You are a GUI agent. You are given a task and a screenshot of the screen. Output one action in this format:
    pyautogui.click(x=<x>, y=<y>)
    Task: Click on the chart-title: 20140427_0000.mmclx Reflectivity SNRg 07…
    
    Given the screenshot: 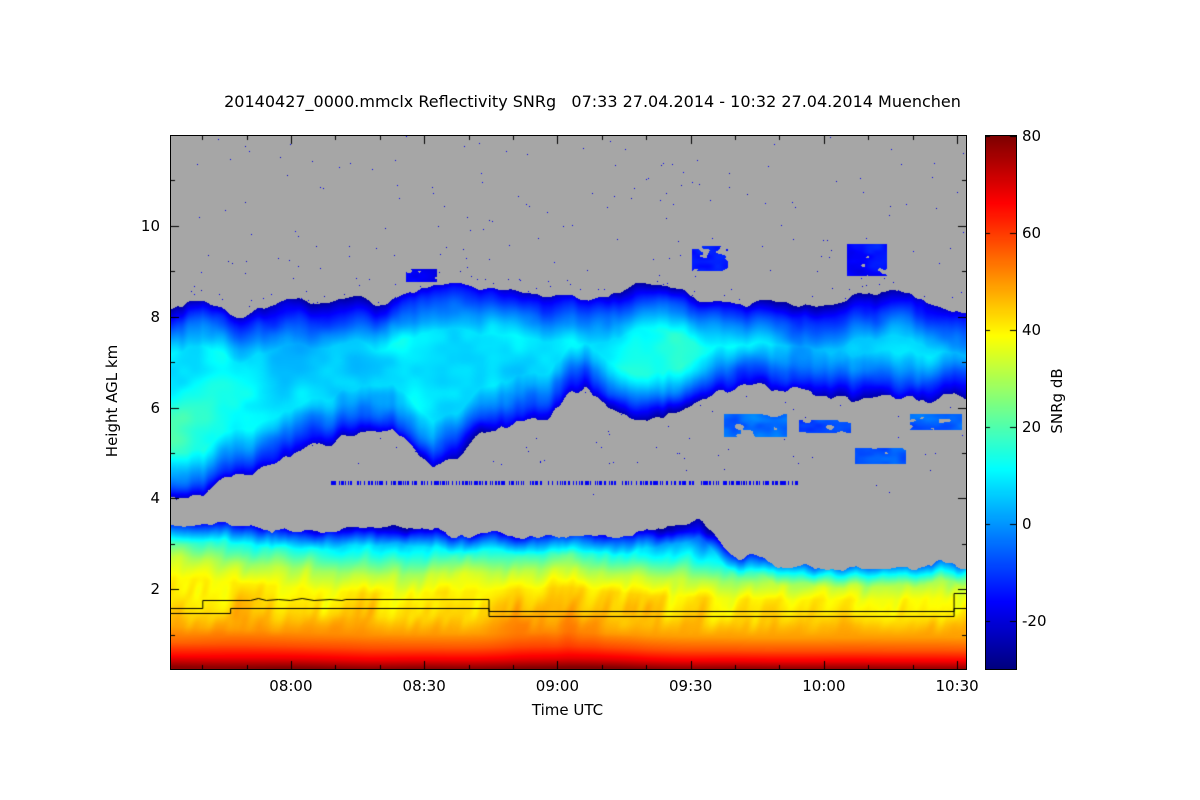 What is the action you would take?
    pyautogui.click(x=592, y=101)
    